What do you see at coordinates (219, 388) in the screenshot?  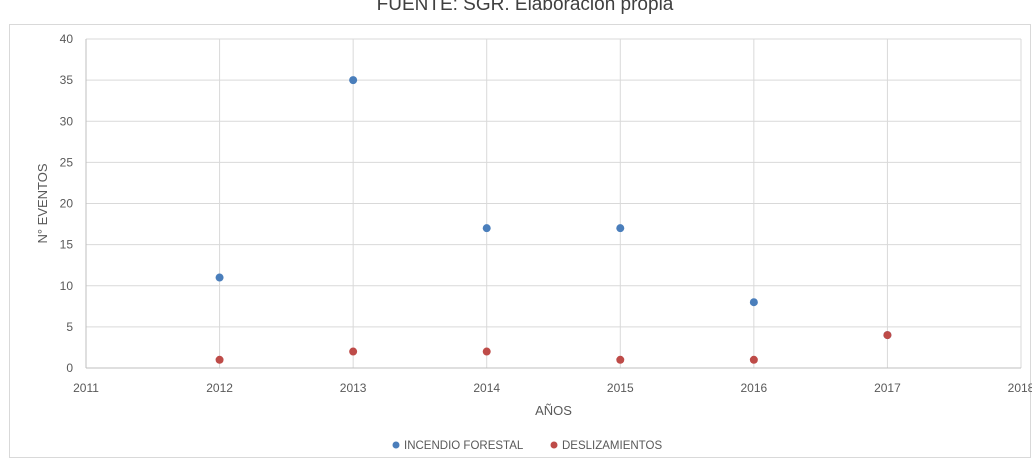 I see `x-tick-label: 2012` at bounding box center [219, 388].